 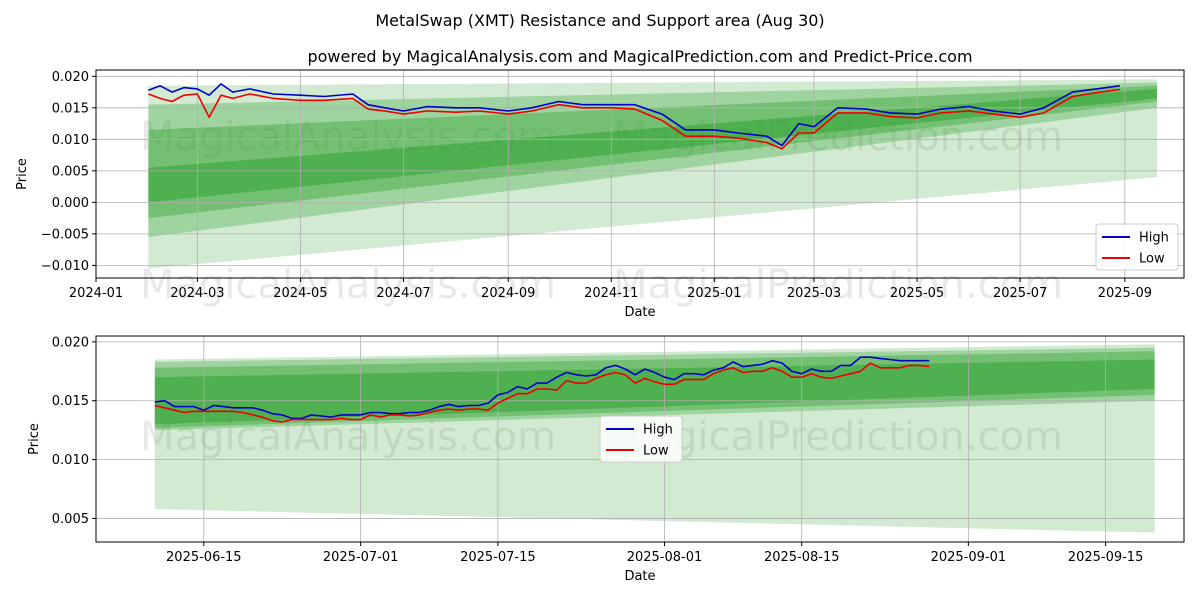 I want to click on watermark-text: MagicalAnalysis.com, so click(x=348, y=285).